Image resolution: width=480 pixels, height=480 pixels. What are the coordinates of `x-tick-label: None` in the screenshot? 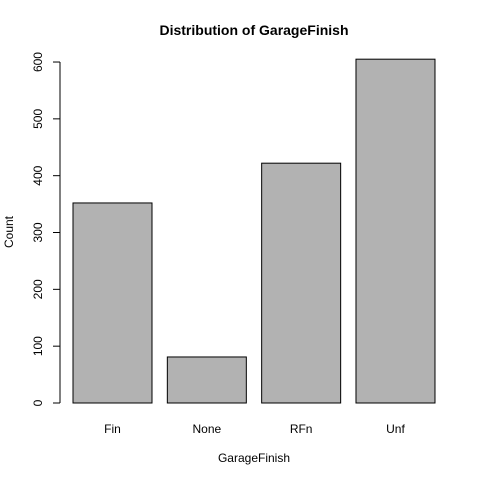 It's located at (206, 429).